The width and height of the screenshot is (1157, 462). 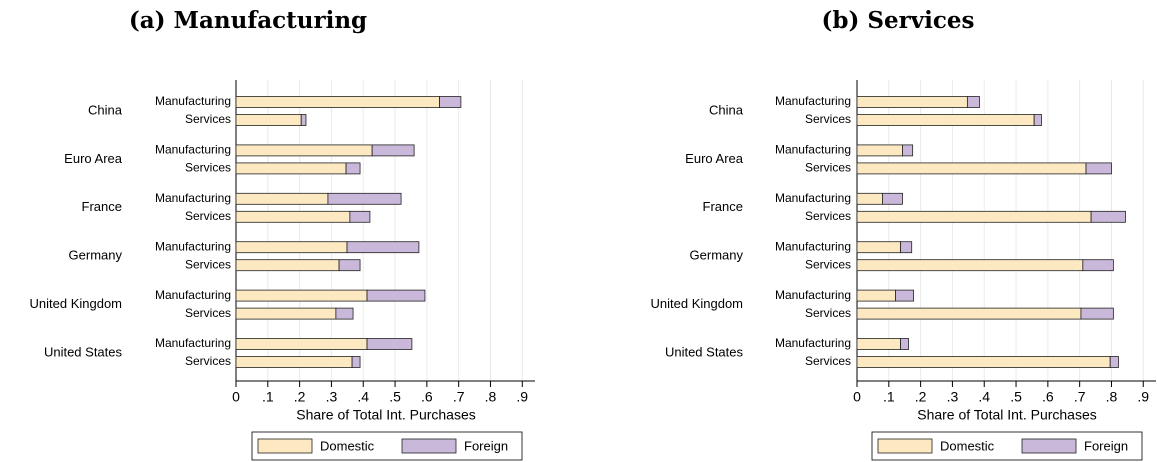 I want to click on x-axis-label: Share of Total Int. Purchases, so click(x=1007, y=415).